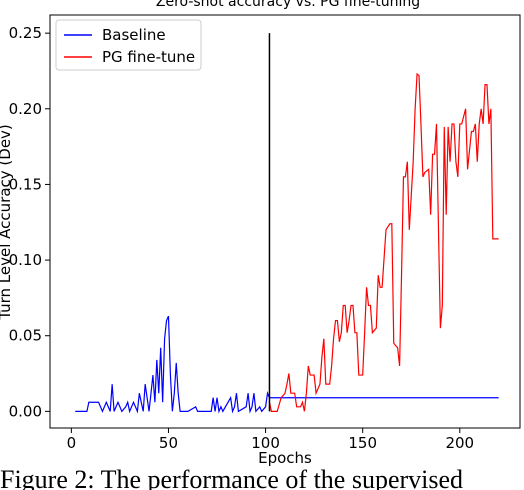 The height and width of the screenshot is (490, 524). What do you see at coordinates (25, 260) in the screenshot?
I see `y-tick-label: 0.10` at bounding box center [25, 260].